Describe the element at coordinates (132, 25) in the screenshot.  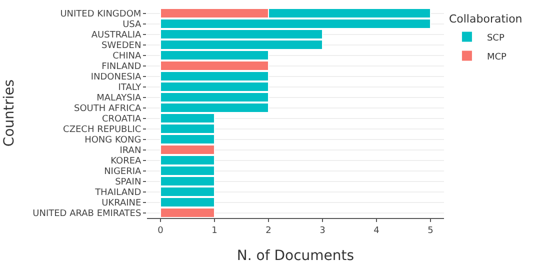
I see `y-tick-label: USA` at that location.